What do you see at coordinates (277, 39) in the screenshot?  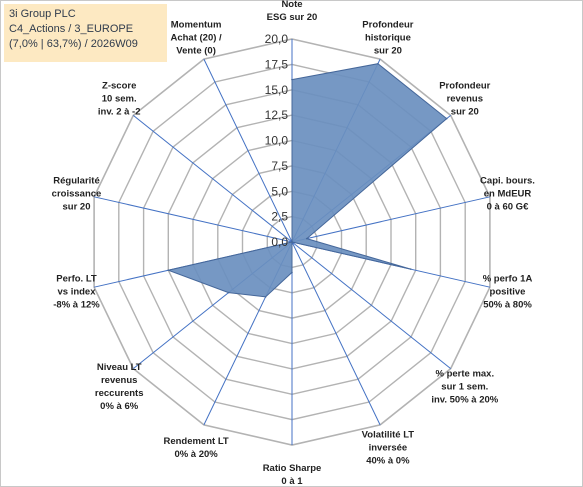 I see `tick-label: 20,0` at bounding box center [277, 39].